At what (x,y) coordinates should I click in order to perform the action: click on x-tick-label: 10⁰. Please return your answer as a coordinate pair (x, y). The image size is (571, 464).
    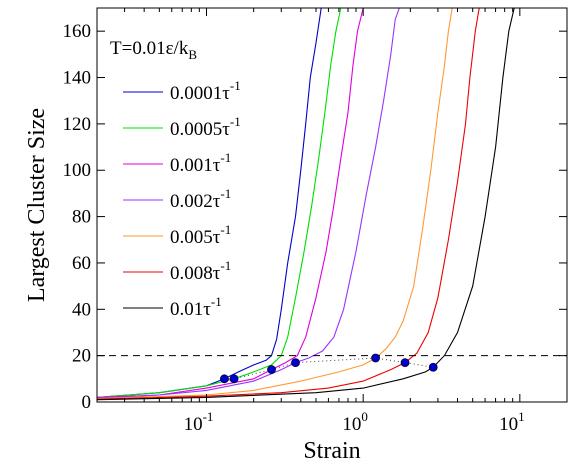
    Looking at the image, I should click on (355, 422).